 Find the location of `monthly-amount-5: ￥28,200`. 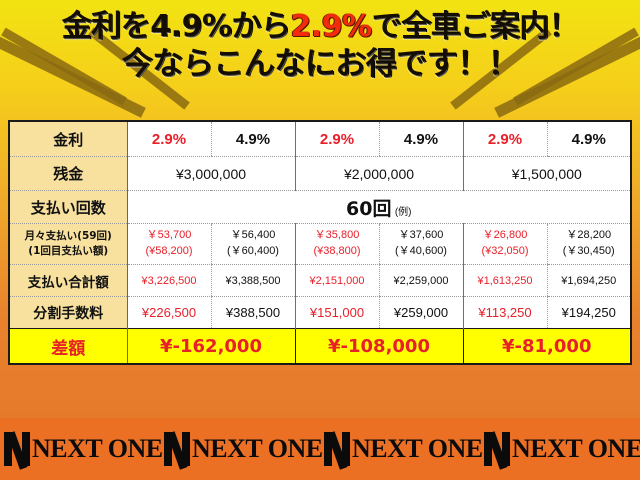

monthly-amount-5: ￥28,200 is located at coordinates (589, 235).